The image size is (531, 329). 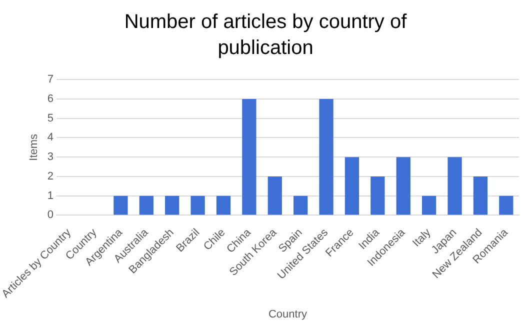 I want to click on y-axis-title: Items, so click(x=34, y=147).